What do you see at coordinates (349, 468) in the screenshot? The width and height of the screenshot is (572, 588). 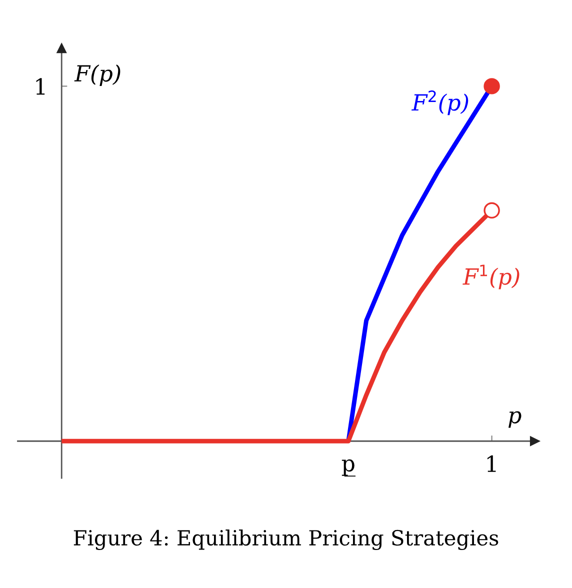 I see `x-tick-label: p̲` at bounding box center [349, 468].